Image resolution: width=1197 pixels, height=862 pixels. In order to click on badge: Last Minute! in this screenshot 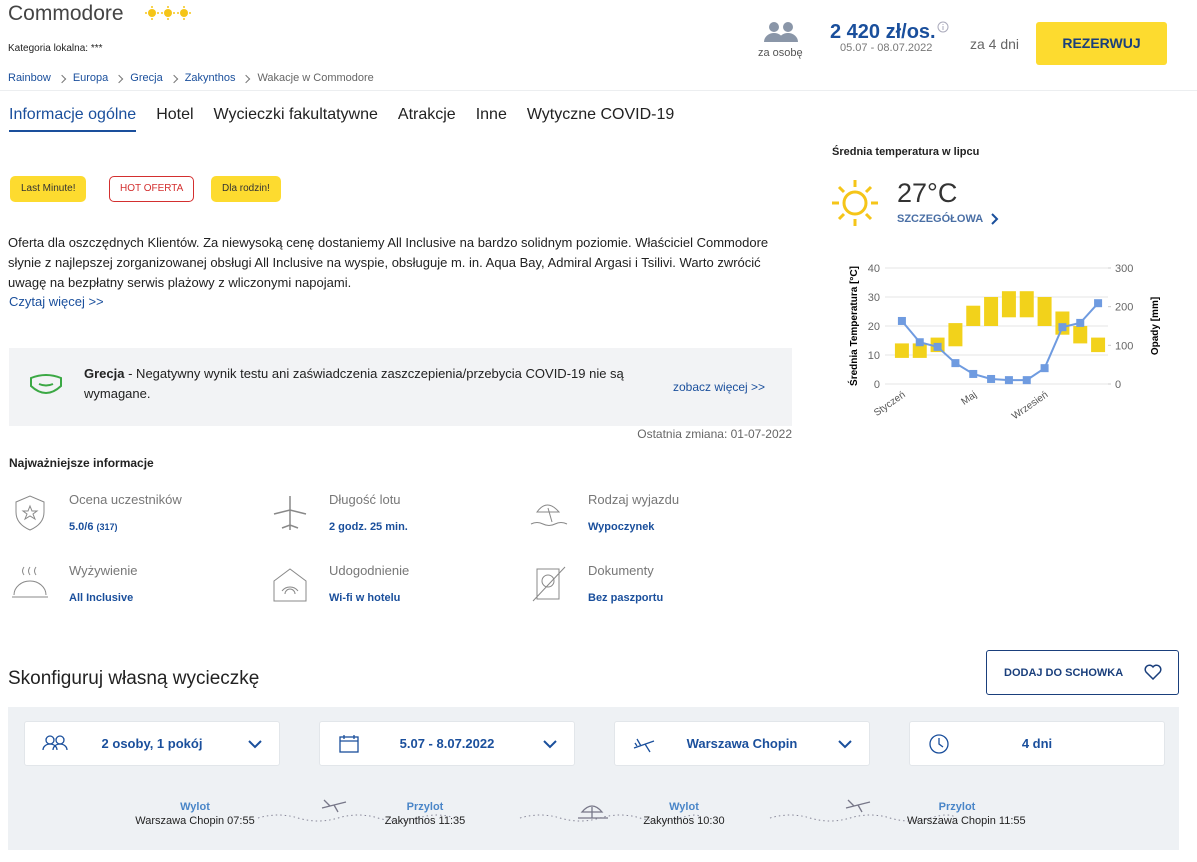, I will do `click(48, 189)`.